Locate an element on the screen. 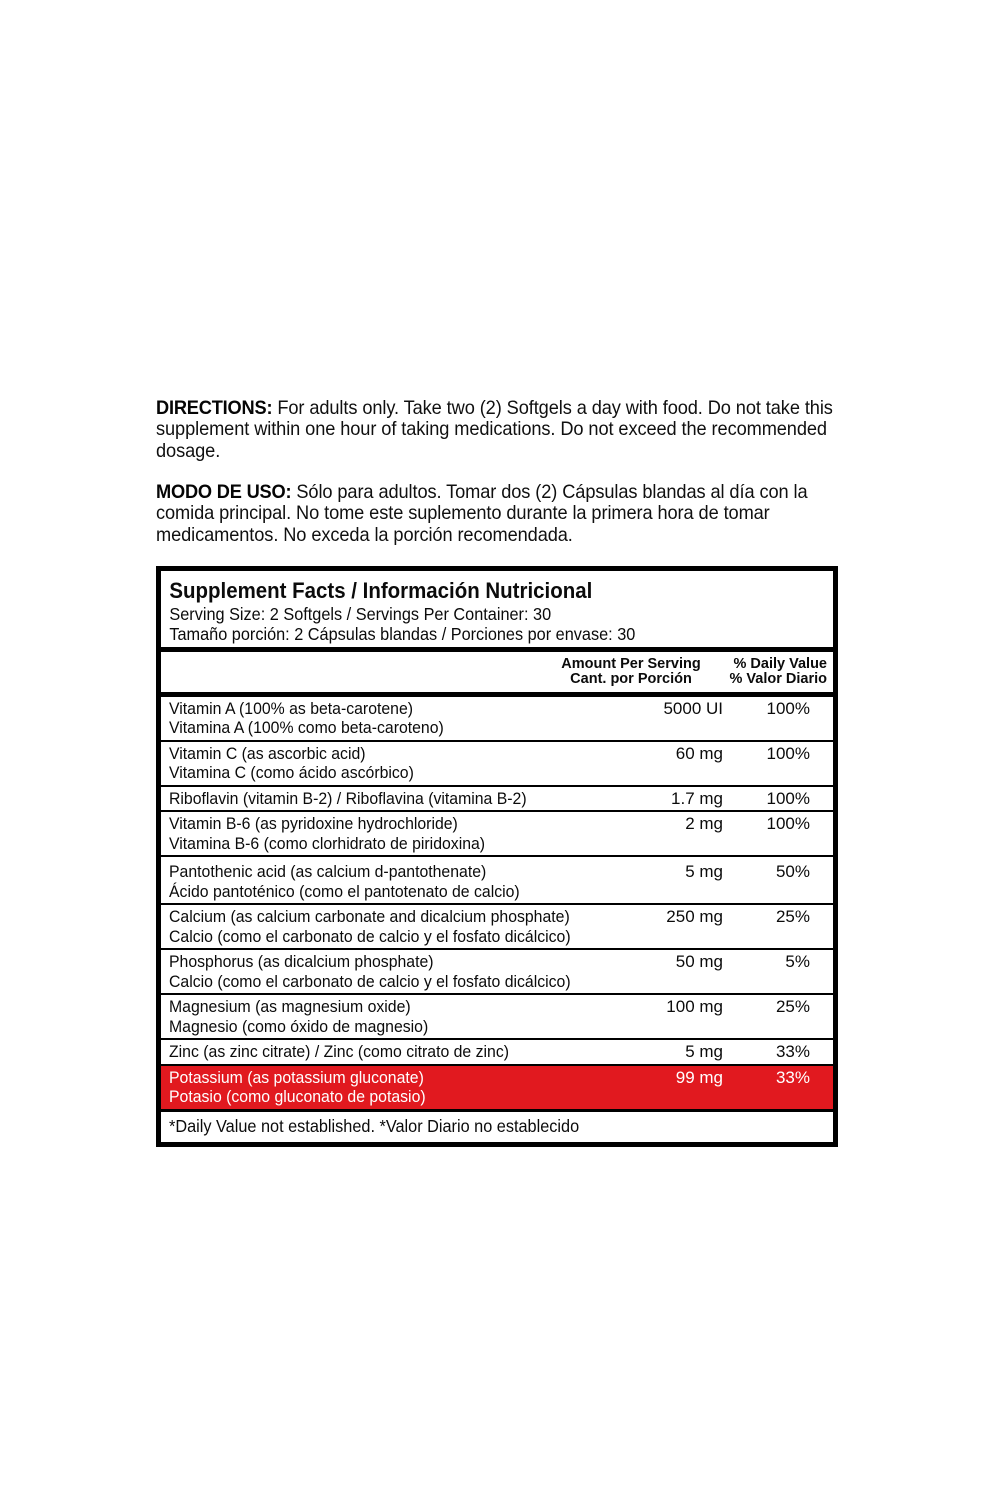  column-header-daily-value: % Daily Value % Valor Diario is located at coordinates (768, 671).